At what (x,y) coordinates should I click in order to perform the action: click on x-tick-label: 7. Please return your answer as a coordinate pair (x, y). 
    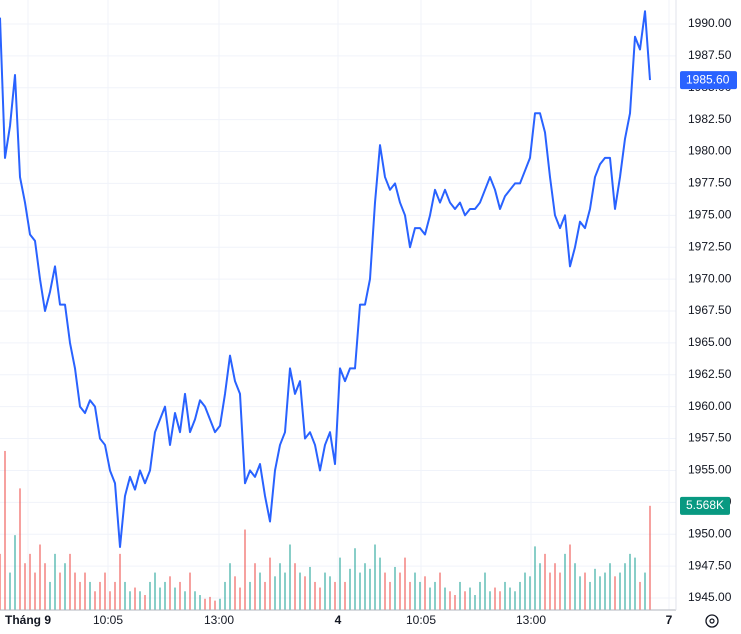
    Looking at the image, I should click on (669, 620).